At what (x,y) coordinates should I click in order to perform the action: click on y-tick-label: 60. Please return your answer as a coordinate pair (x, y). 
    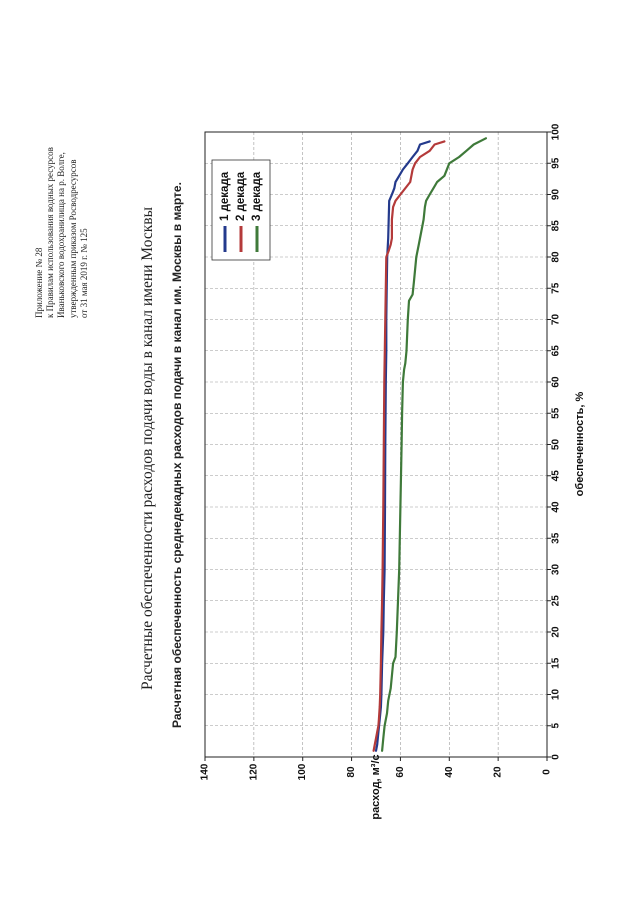
    Looking at the image, I should click on (400, 772).